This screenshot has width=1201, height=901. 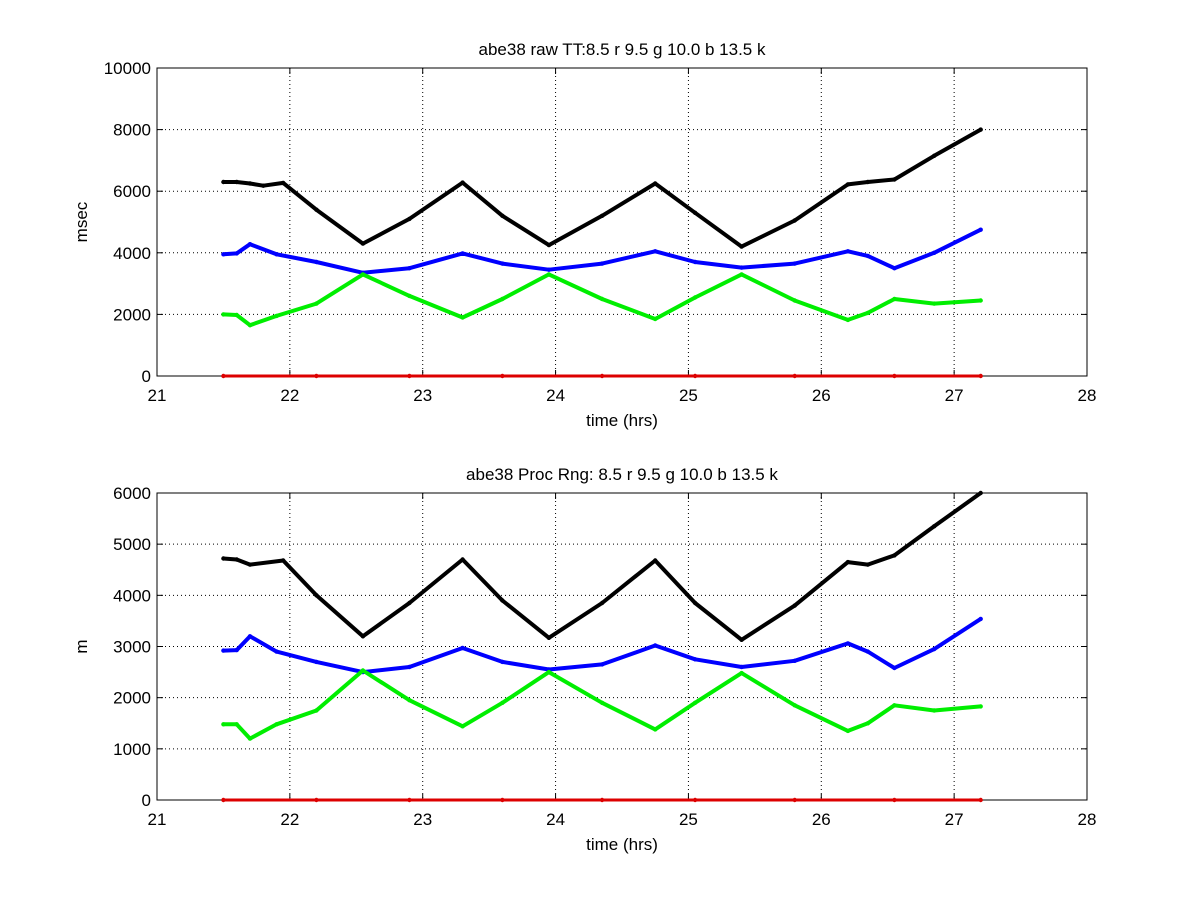 I want to click on y-axis-label: m, so click(x=81, y=646).